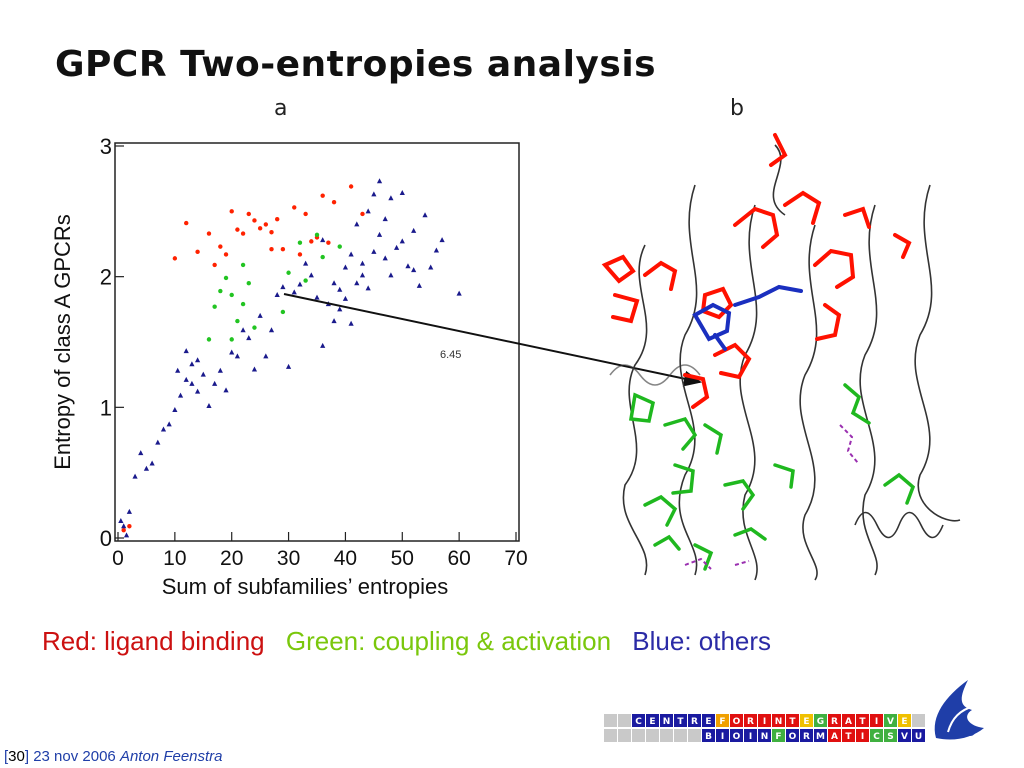  I want to click on y-tick-label: 3, so click(106, 146).